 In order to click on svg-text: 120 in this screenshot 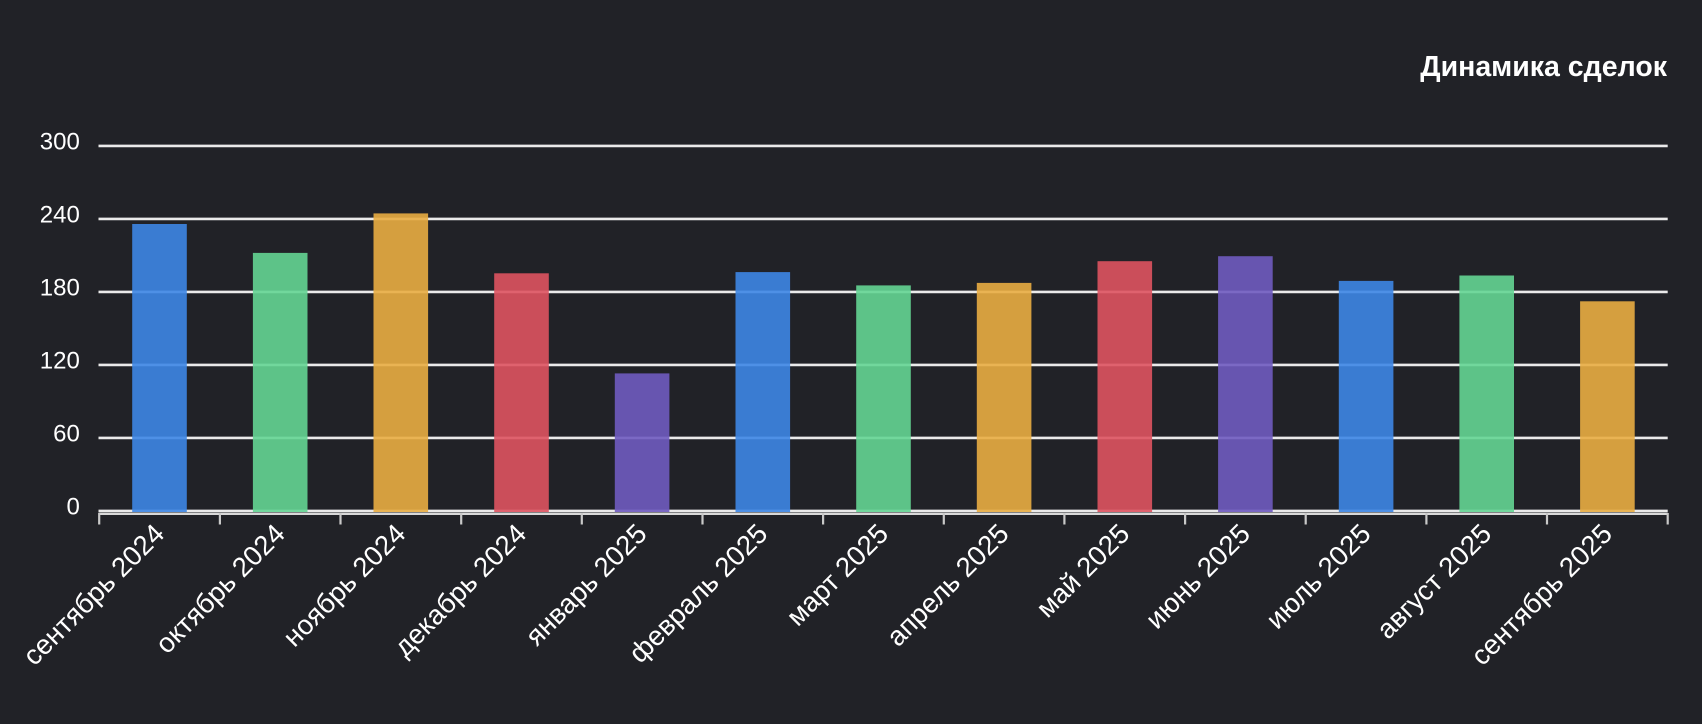, I will do `click(60, 360)`.